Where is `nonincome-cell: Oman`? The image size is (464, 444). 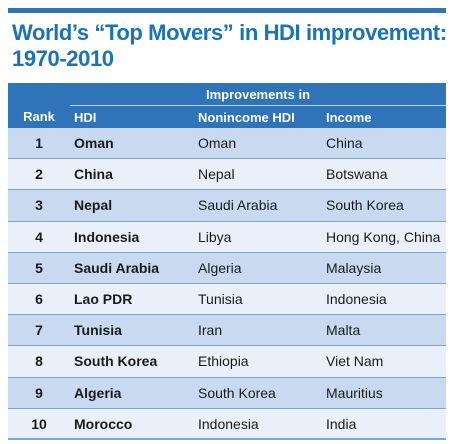
nonincome-cell: Oman is located at coordinates (262, 144).